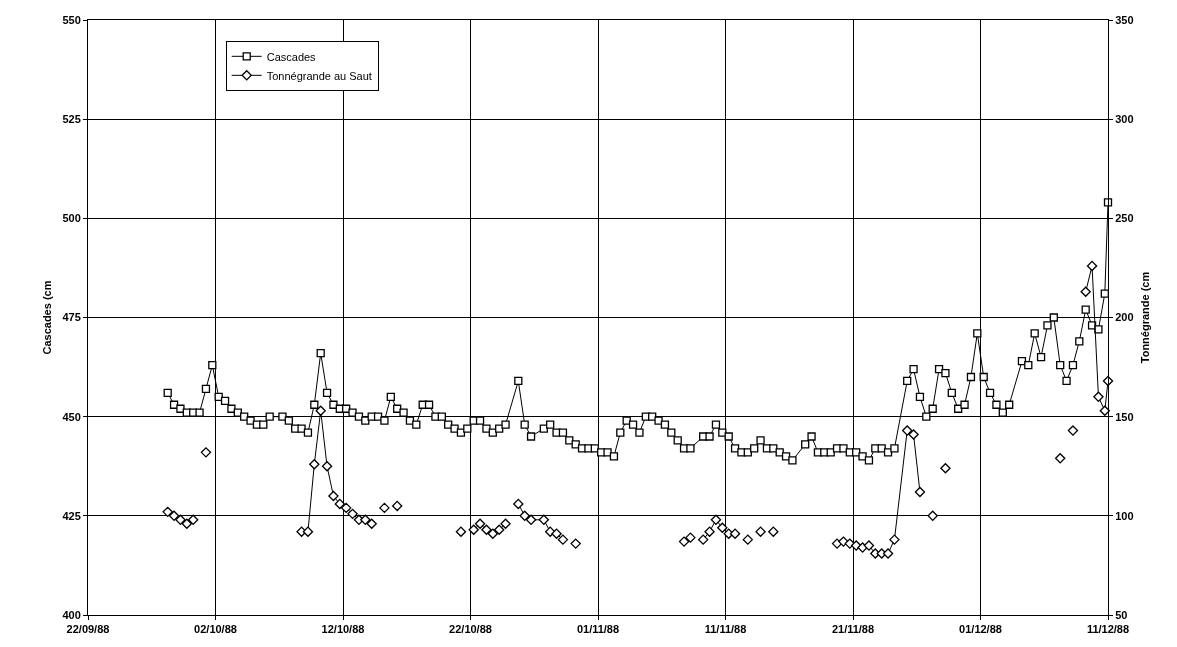 The height and width of the screenshot is (647, 1177). Describe the element at coordinates (343, 629) in the screenshot. I see `x-tick-label: 12/10/88` at that location.